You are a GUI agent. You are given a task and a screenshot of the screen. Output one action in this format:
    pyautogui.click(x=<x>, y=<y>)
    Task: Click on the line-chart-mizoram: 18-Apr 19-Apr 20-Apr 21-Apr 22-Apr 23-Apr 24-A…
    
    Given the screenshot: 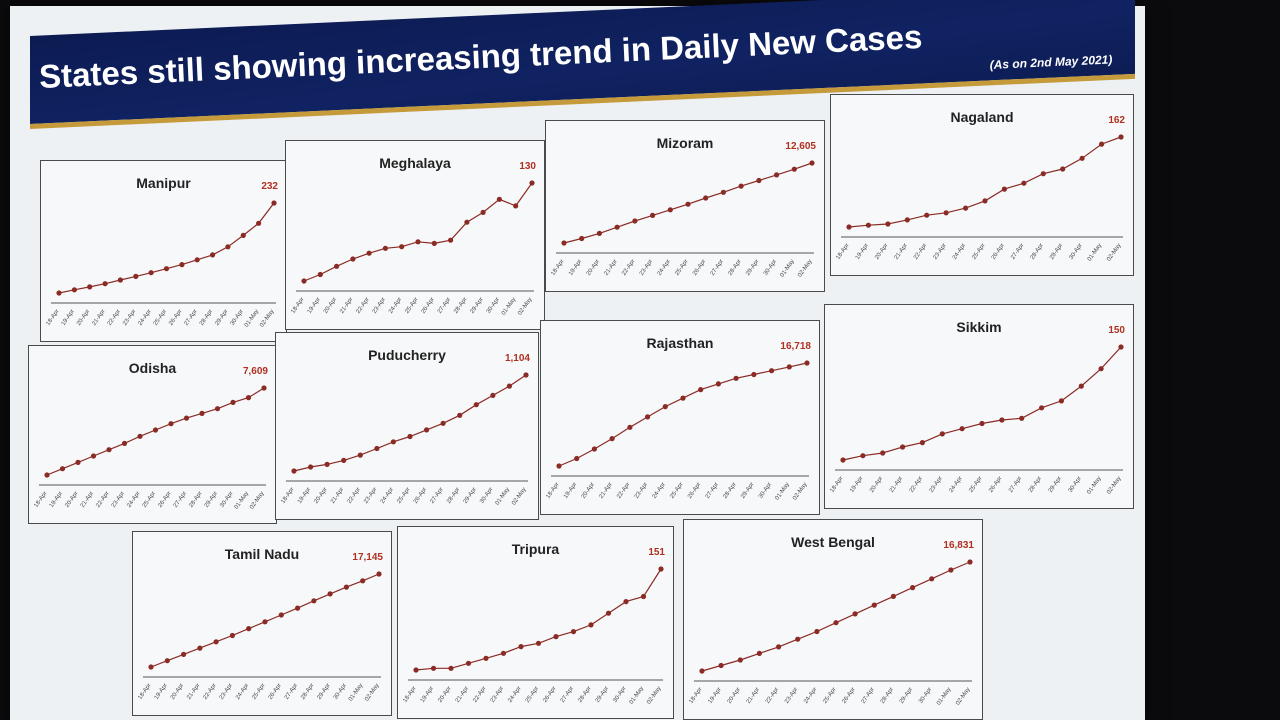 What is the action you would take?
    pyautogui.click(x=682, y=219)
    